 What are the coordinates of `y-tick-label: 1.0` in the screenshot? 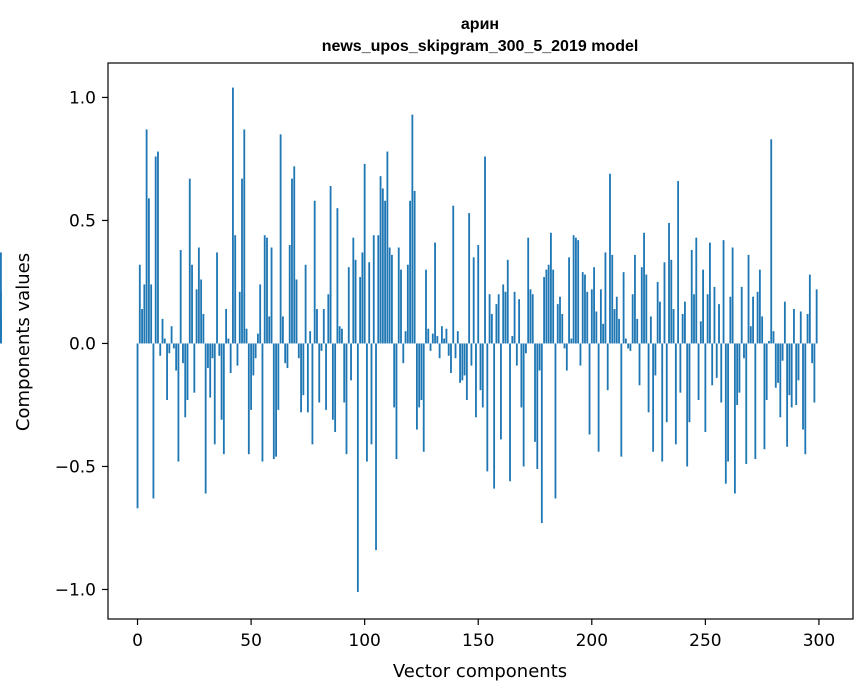 It's located at (82, 98).